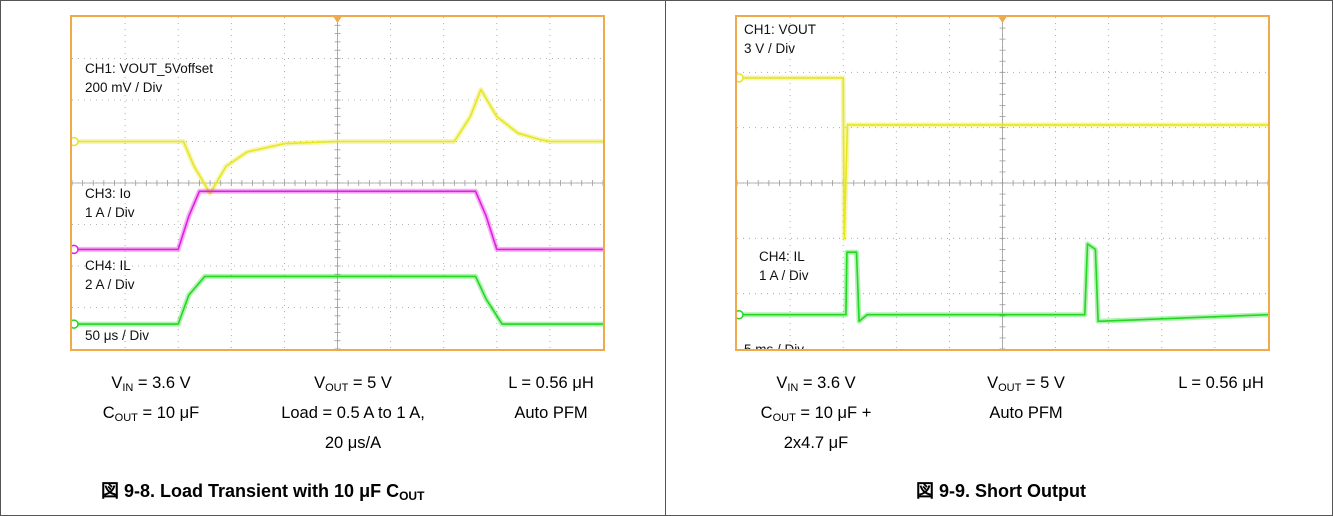  I want to click on load-condition: Load = 0.5 A to 1 A,, so click(353, 413).